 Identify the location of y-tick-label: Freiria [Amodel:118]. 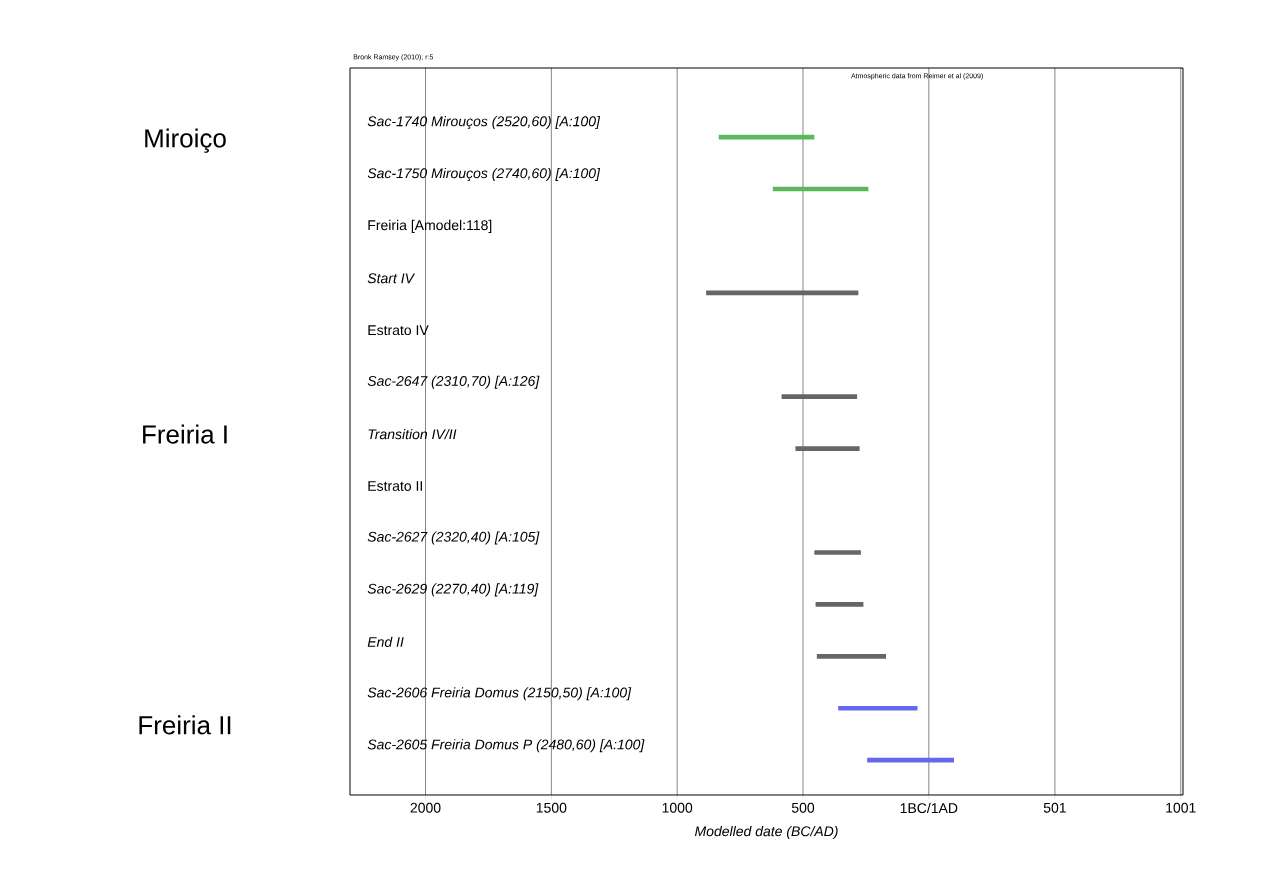
(430, 226).